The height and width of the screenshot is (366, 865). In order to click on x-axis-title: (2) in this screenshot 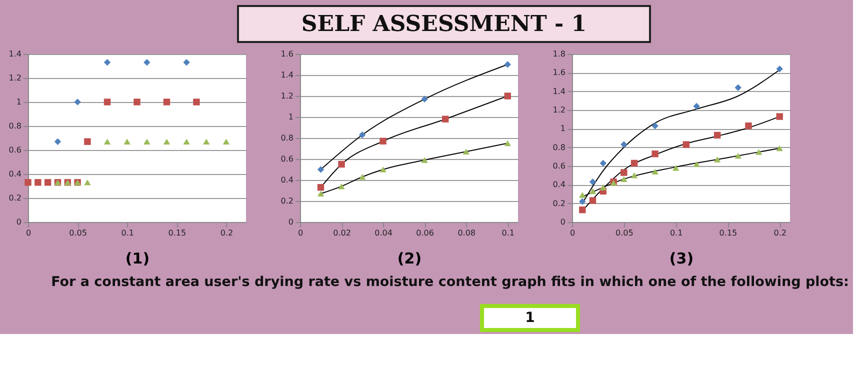, I will do `click(409, 259)`.